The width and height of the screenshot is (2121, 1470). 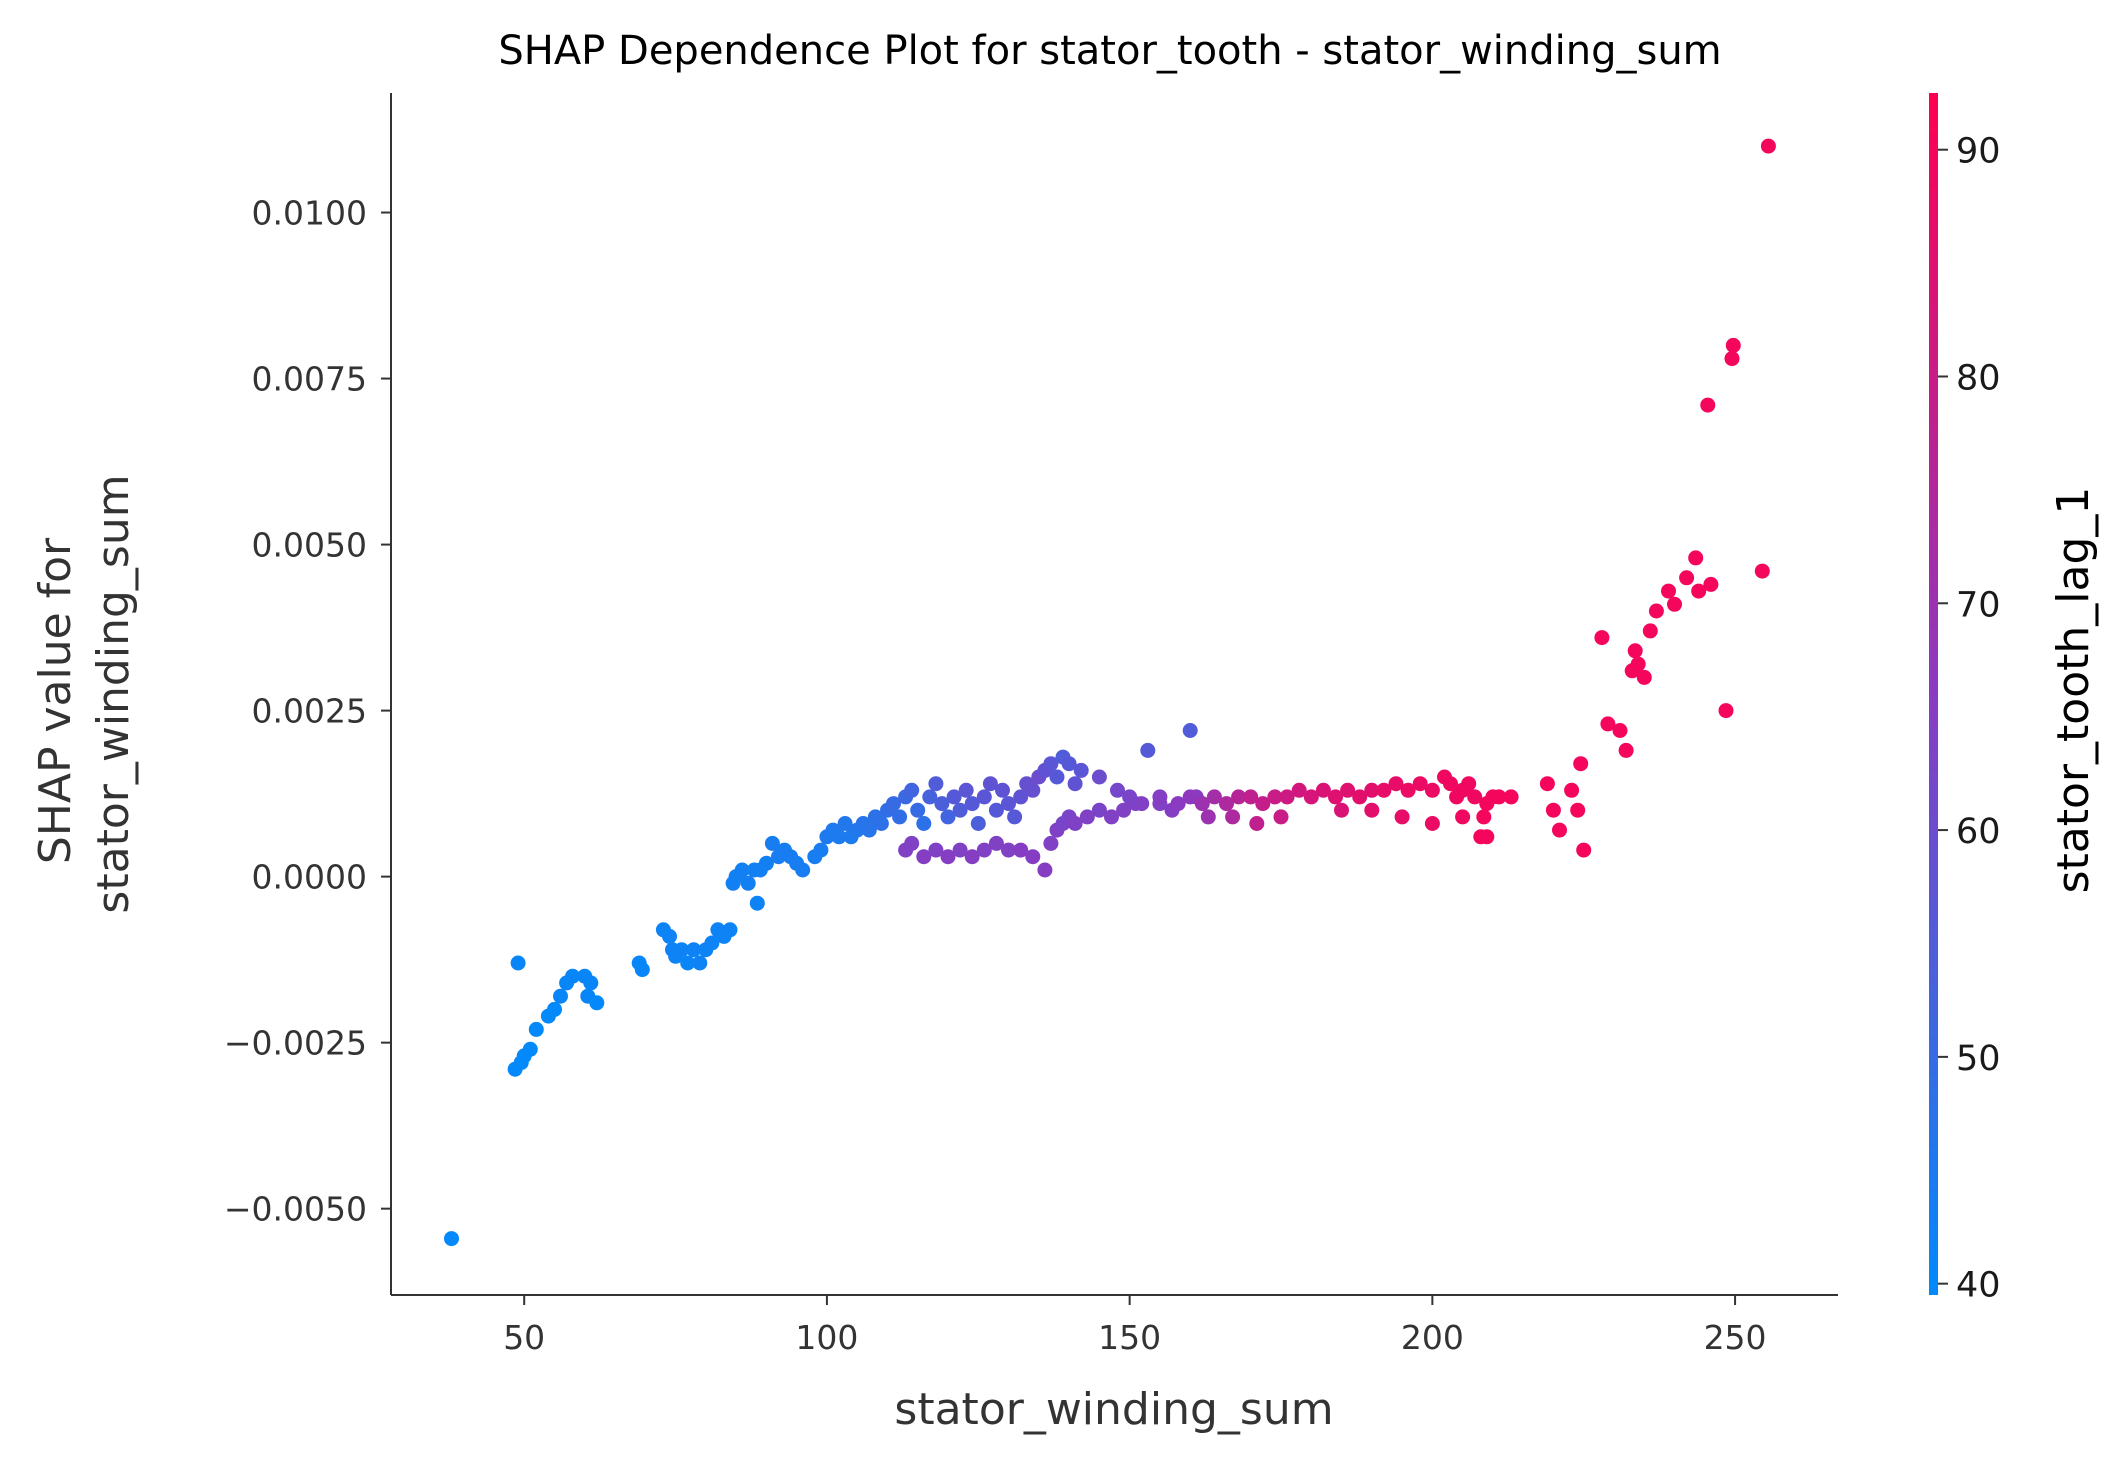 What do you see at coordinates (84, 693) in the screenshot?
I see `y-axis-title: SHAP value for stator_winding_sum` at bounding box center [84, 693].